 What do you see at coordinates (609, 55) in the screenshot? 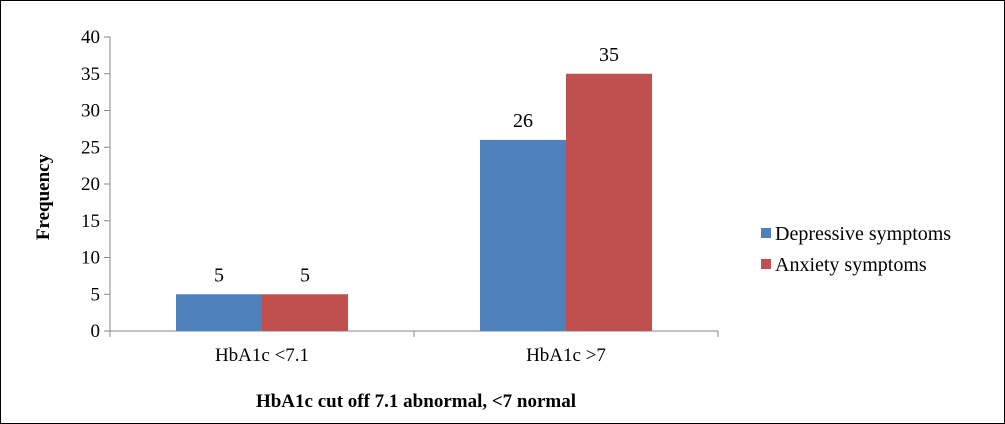
I see `data-label: 35` at bounding box center [609, 55].